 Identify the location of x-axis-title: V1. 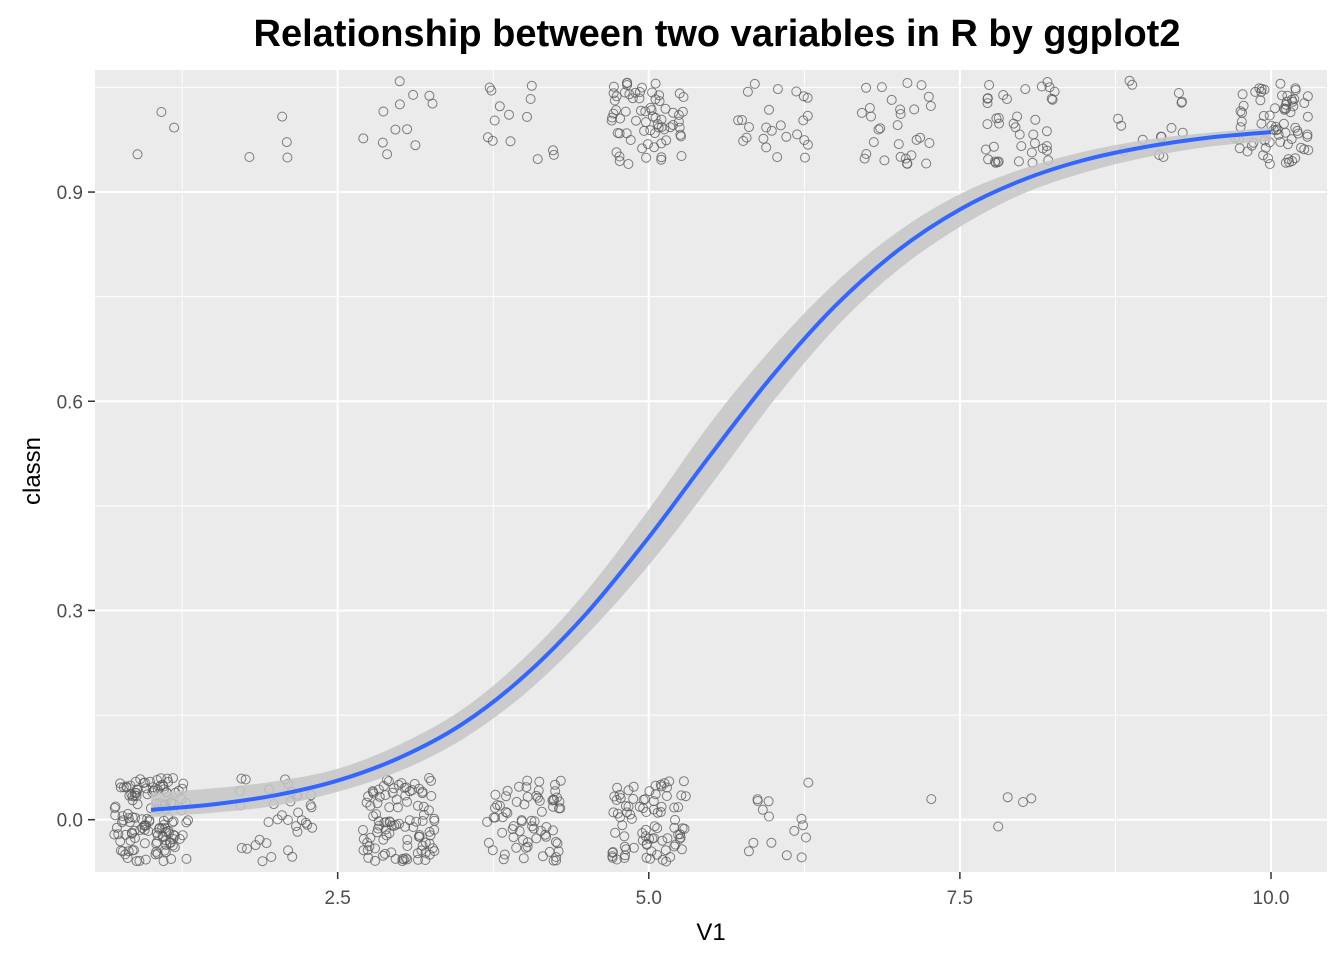
(710, 932).